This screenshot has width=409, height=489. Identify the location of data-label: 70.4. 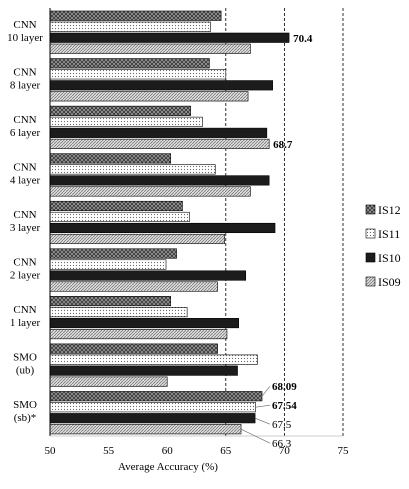
(303, 39).